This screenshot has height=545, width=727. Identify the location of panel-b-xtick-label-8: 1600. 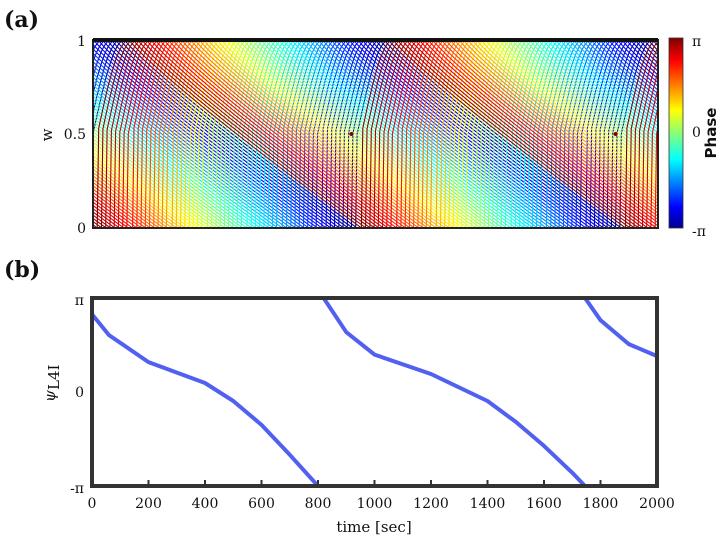
(544, 504).